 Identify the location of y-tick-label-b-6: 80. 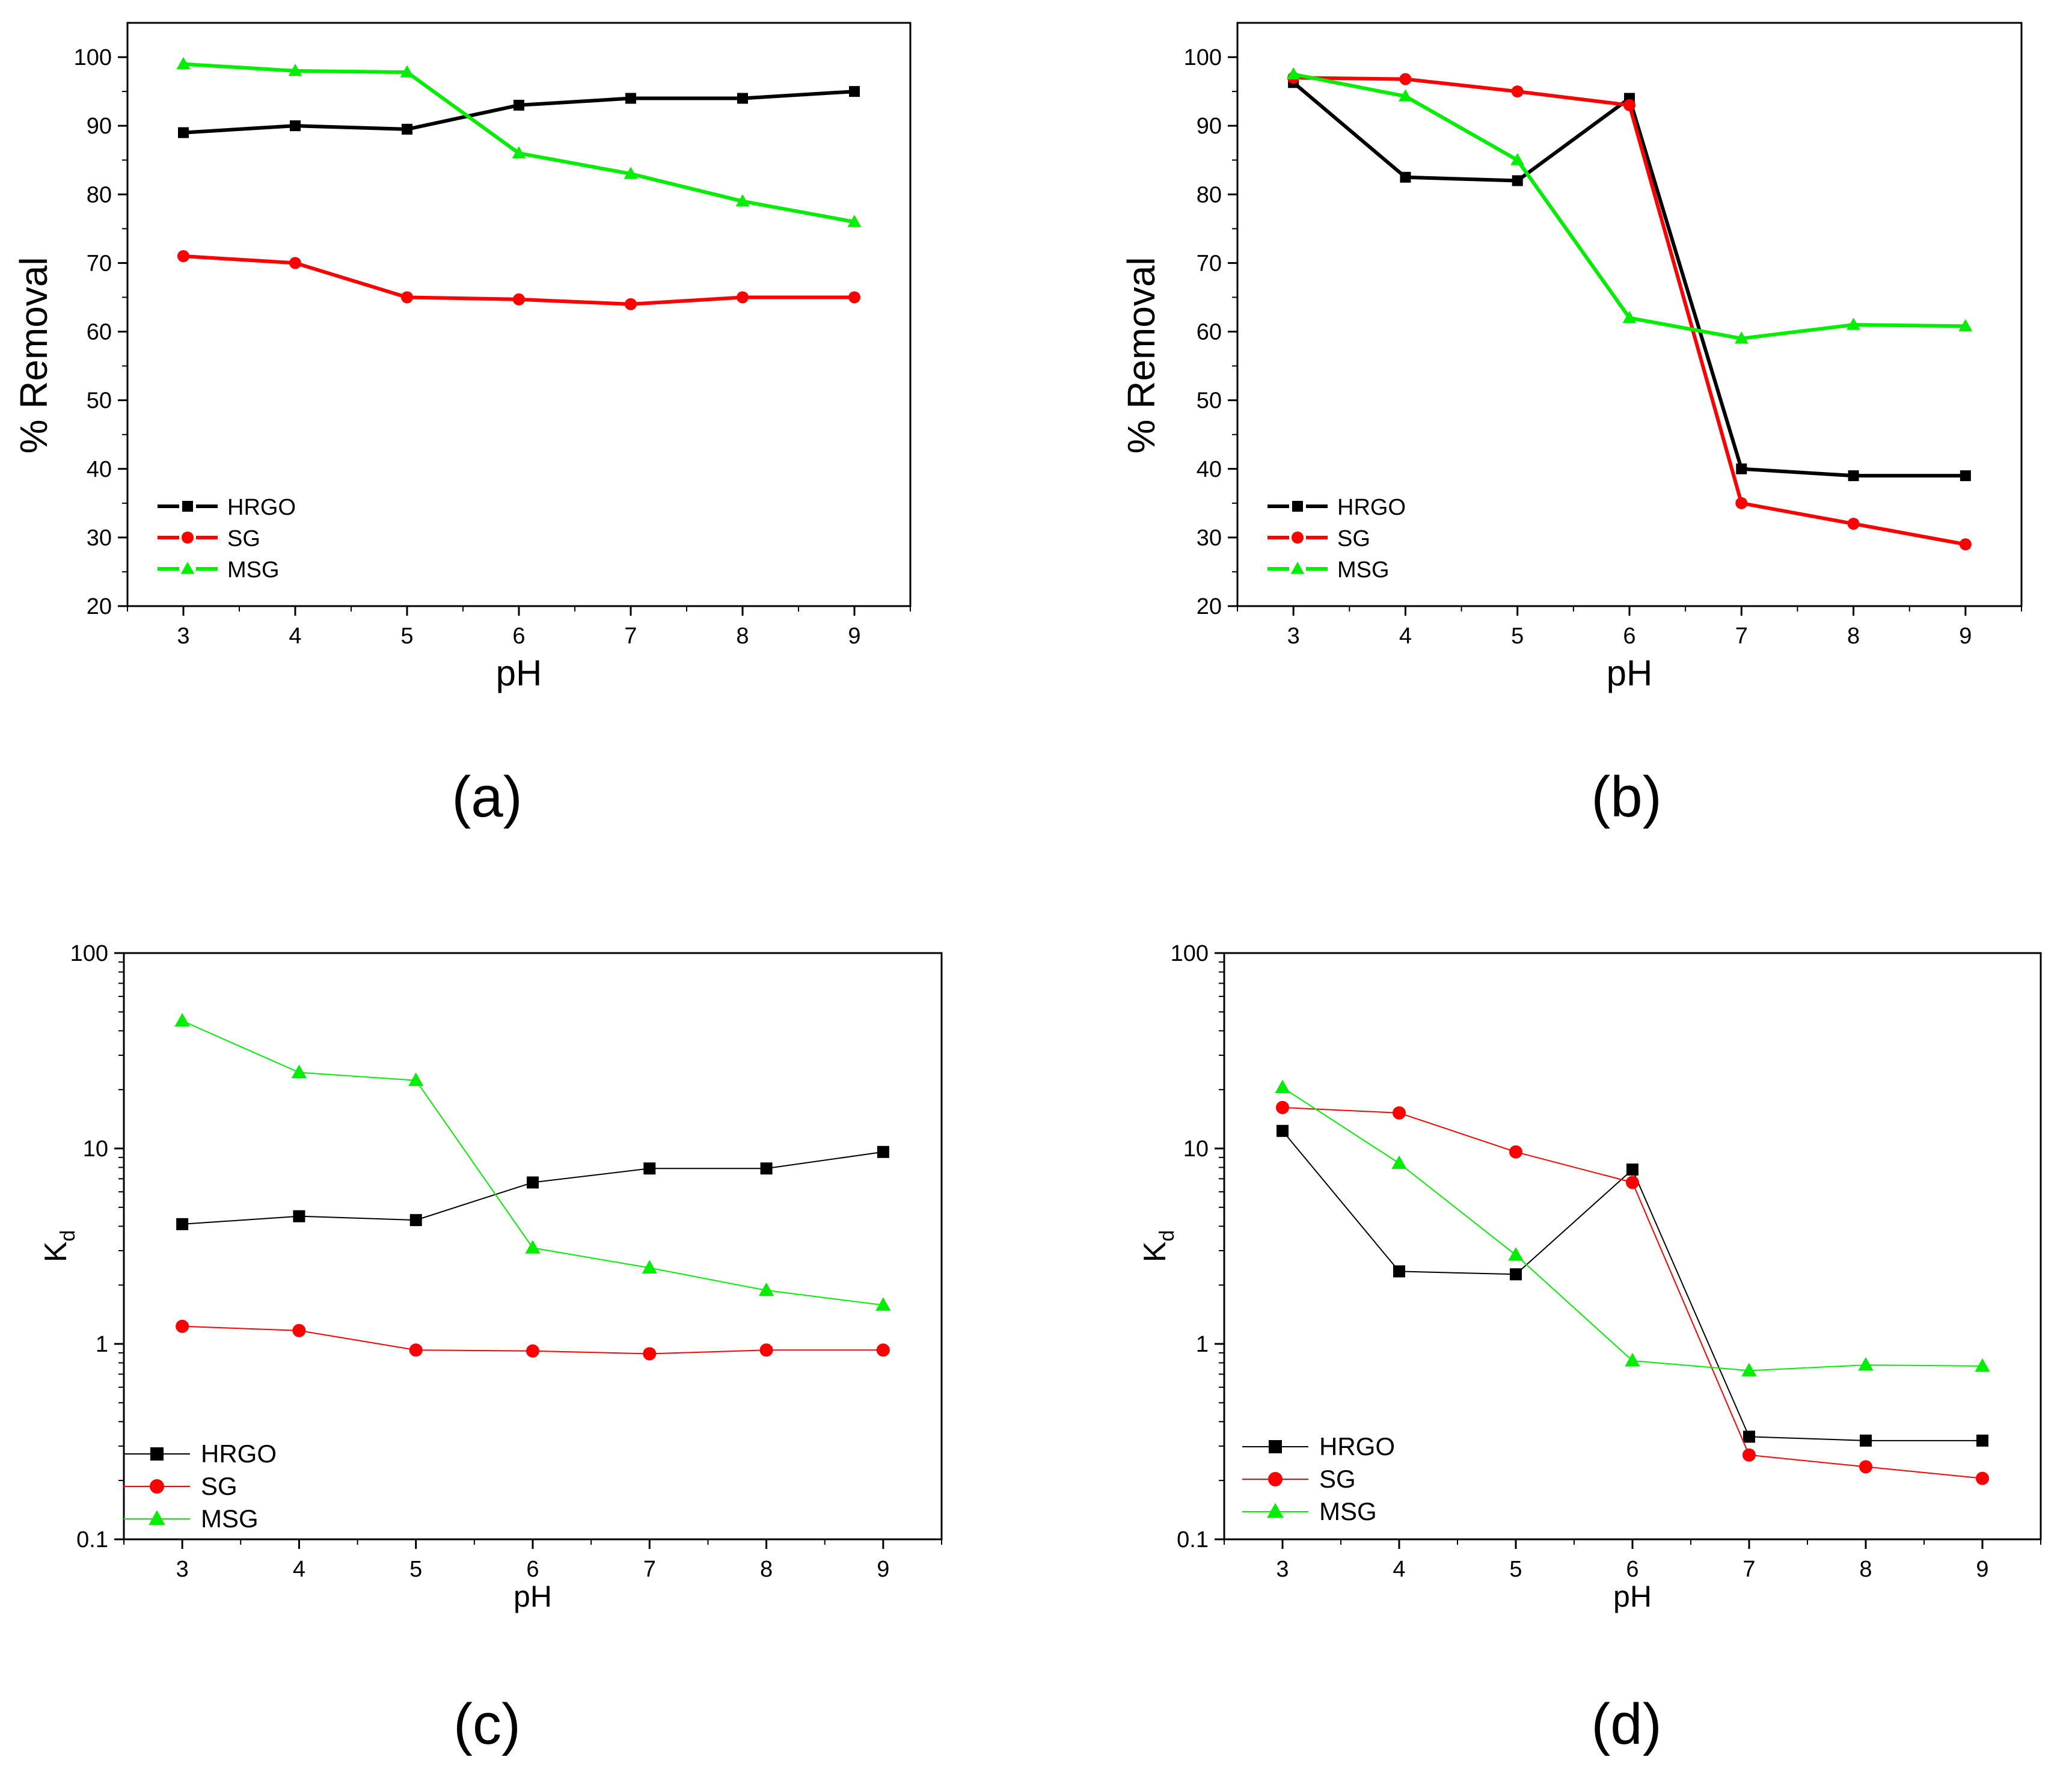
(1209, 194).